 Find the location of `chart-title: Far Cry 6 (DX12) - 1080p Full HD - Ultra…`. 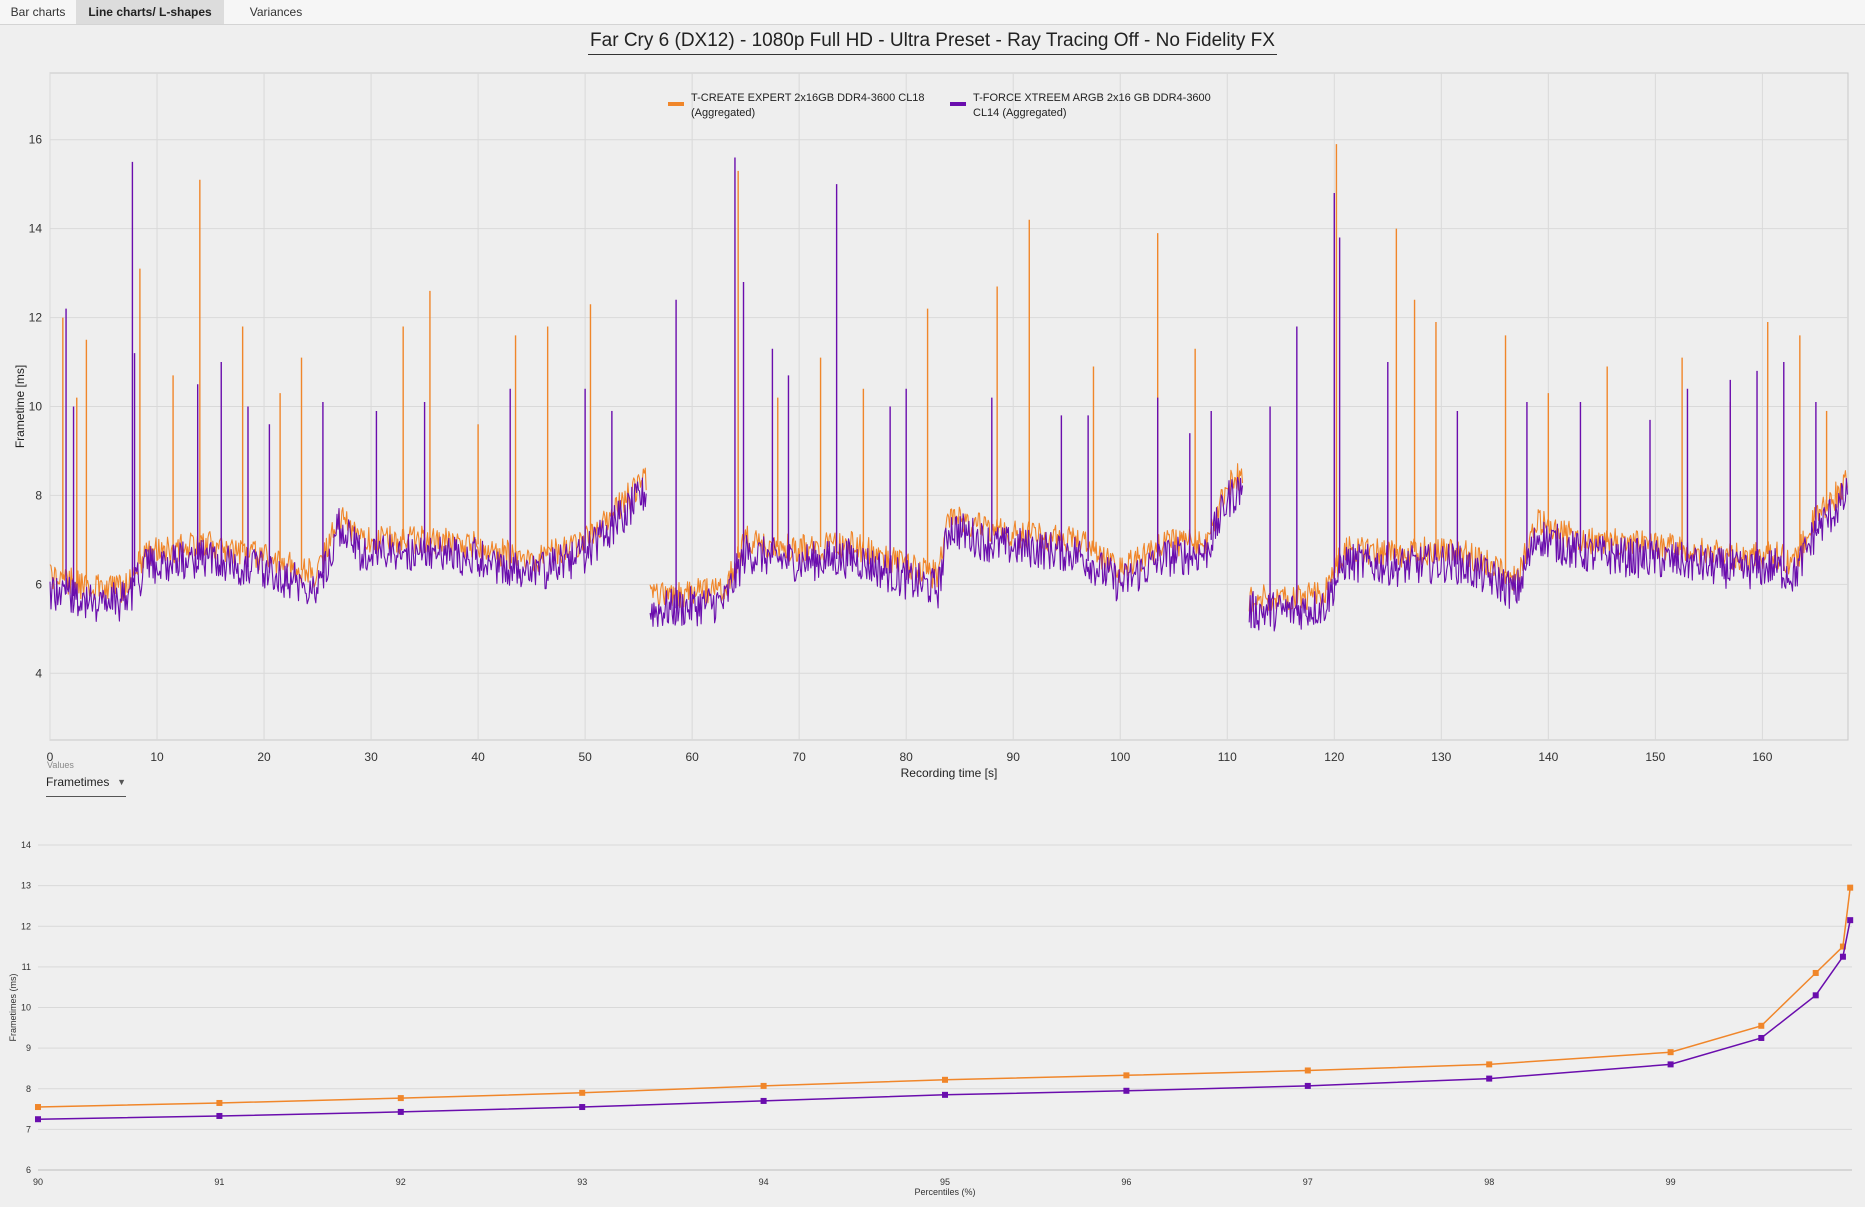

chart-title: Far Cry 6 (DX12) - 1080p Full HD - Ultra… is located at coordinates (932, 42).